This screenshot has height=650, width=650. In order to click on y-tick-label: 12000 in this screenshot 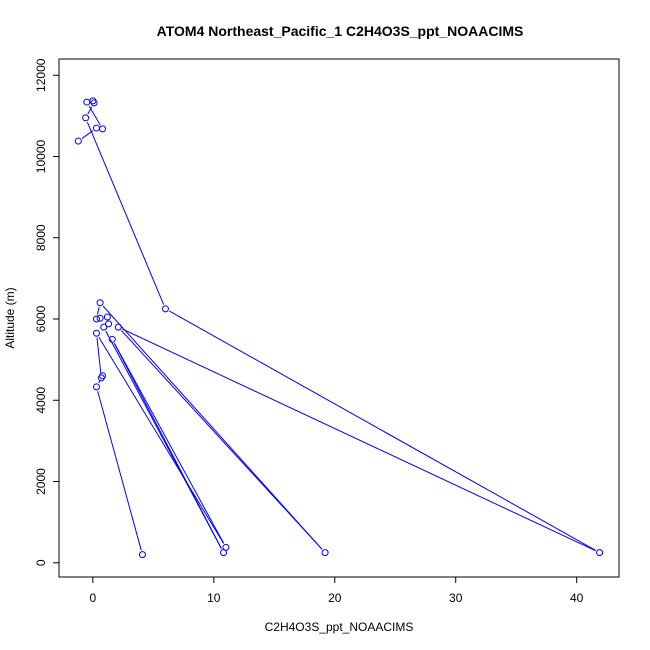, I will do `click(41, 75)`.